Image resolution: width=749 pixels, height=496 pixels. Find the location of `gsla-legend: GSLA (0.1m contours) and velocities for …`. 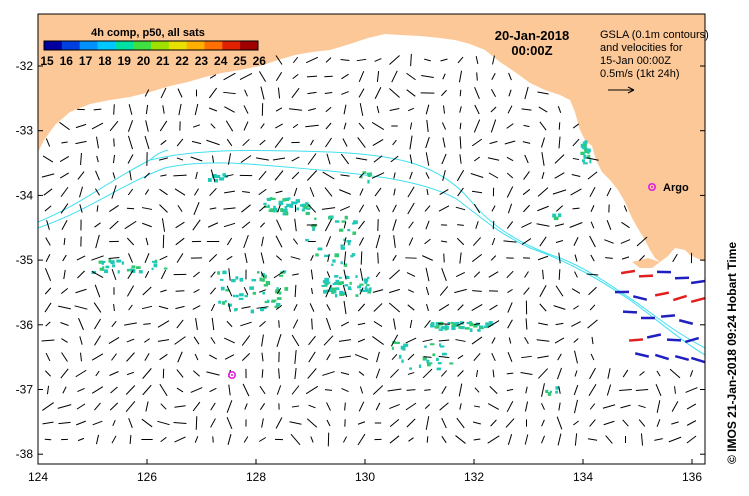

gsla-legend: GSLA (0.1m contours) and velocities for … is located at coordinates (654, 61).